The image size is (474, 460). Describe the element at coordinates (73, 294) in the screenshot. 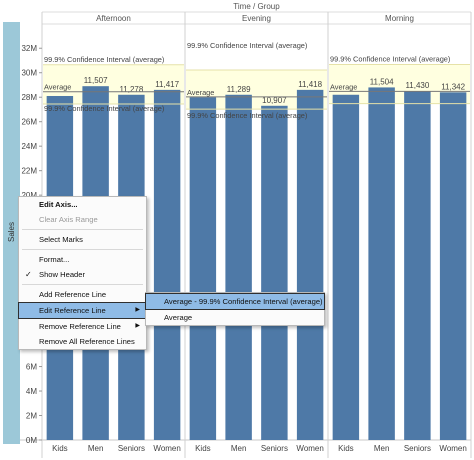

I see `menu-item-add-reference-line: Add Reference Line` at that location.